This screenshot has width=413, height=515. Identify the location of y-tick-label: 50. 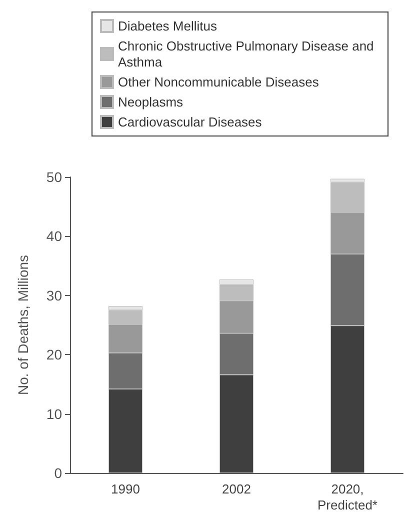
(54, 177).